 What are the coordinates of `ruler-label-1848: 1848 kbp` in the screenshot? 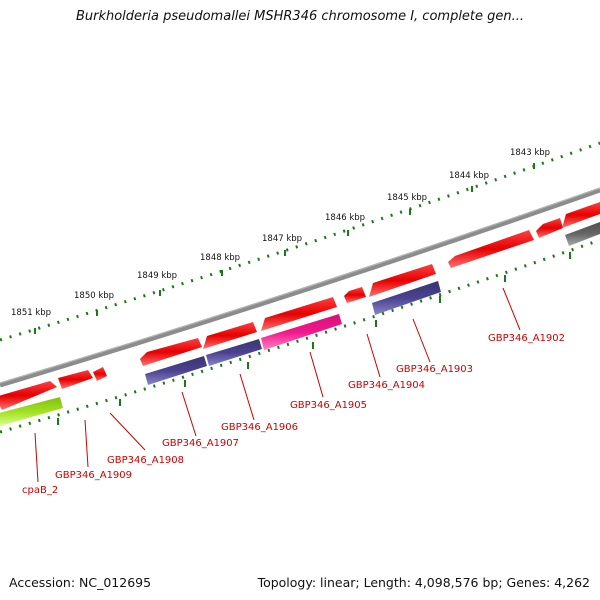 It's located at (220, 258).